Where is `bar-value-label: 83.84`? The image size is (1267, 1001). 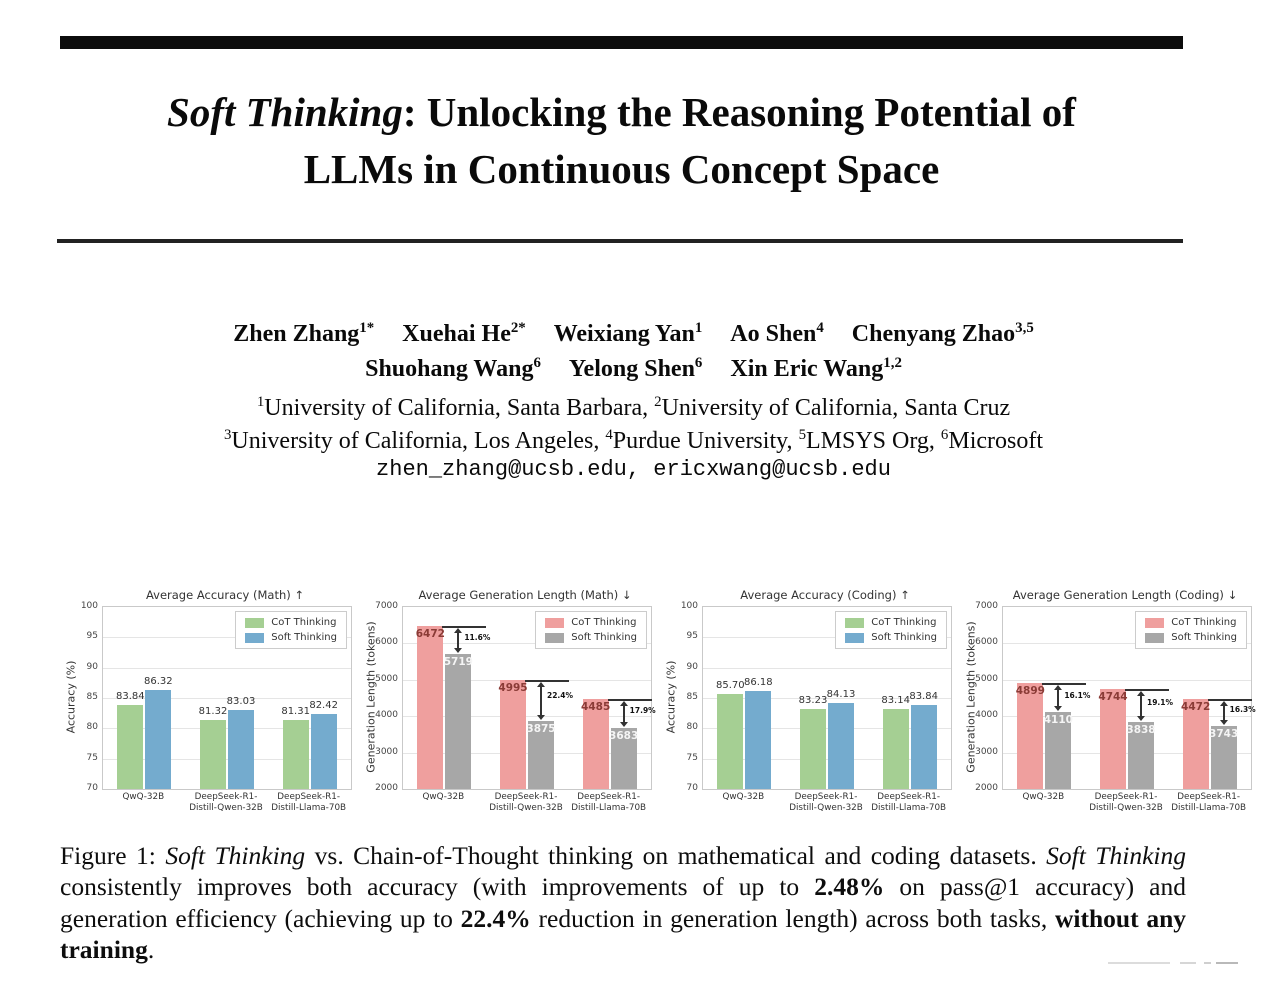
bar-value-label: 83.84 is located at coordinates (923, 697).